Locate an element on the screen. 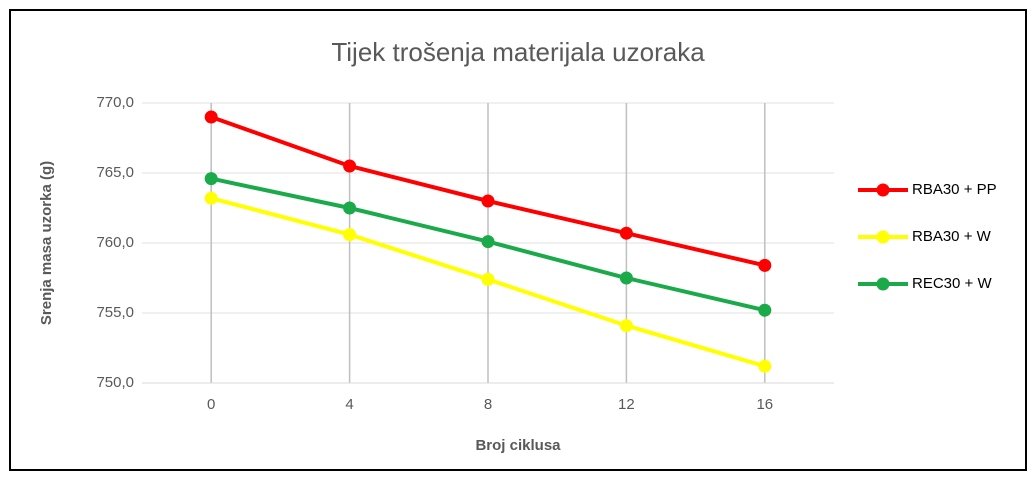 The width and height of the screenshot is (1036, 480). x-tick-label: 16 is located at coordinates (764, 404).